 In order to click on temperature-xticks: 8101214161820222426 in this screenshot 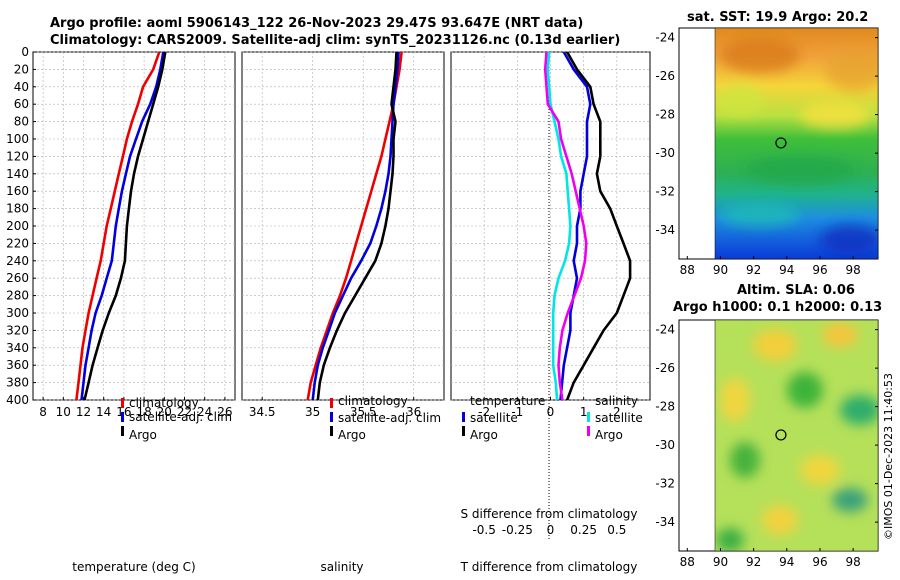, I will do `click(136, 408)`.